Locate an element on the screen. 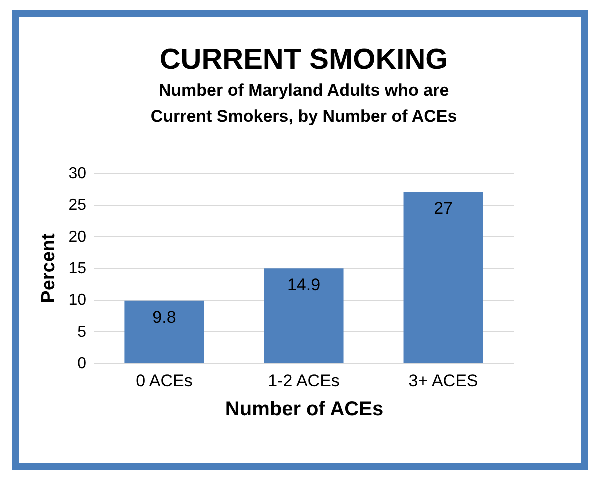 The width and height of the screenshot is (598, 483). chart-subtitle: Number of Maryland Adults who are Current Smokers, by Number of ACEs is located at coordinates (304, 103).